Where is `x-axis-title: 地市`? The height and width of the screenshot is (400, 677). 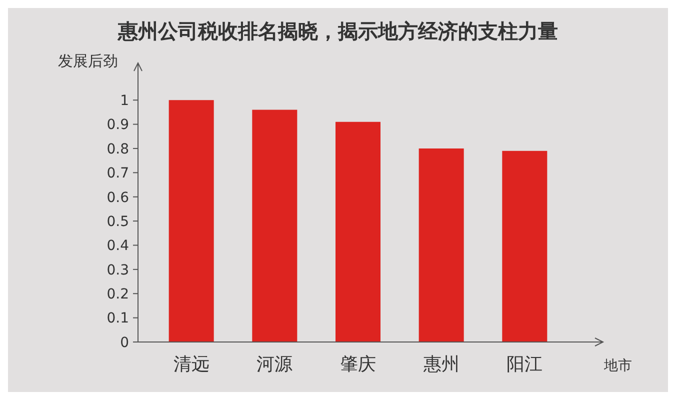 x-axis-title: 地市 is located at coordinates (617, 366).